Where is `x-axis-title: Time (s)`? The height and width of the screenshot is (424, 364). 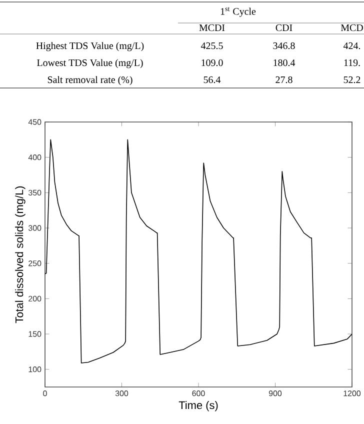 x-axis-title: Time (s) is located at coordinates (198, 406).